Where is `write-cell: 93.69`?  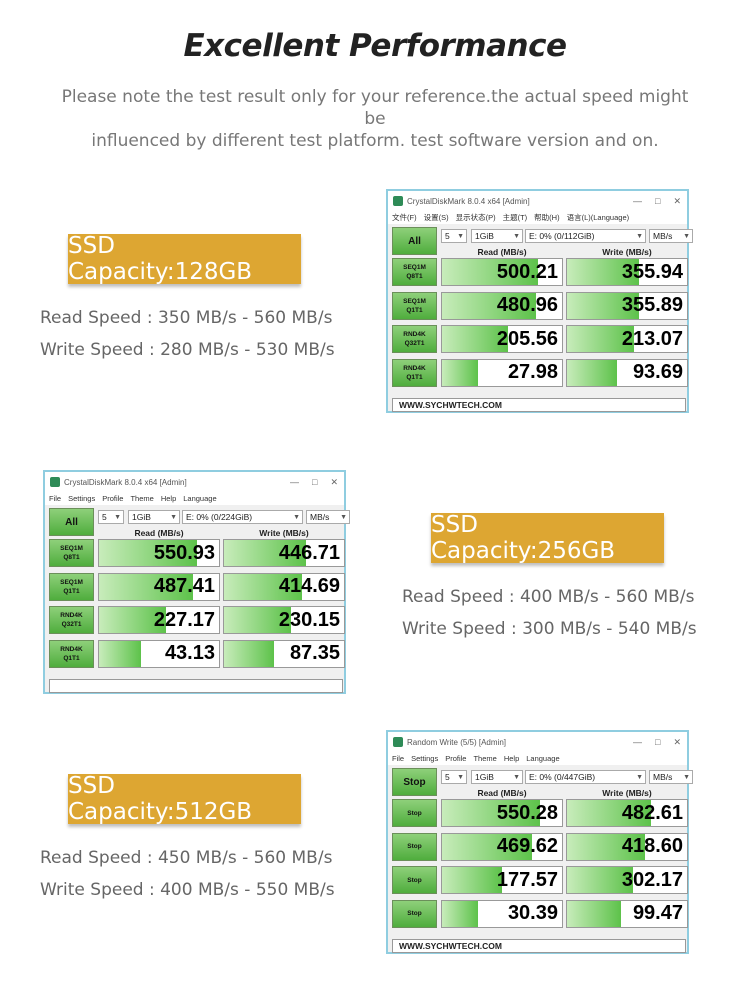 write-cell: 93.69 is located at coordinates (627, 372).